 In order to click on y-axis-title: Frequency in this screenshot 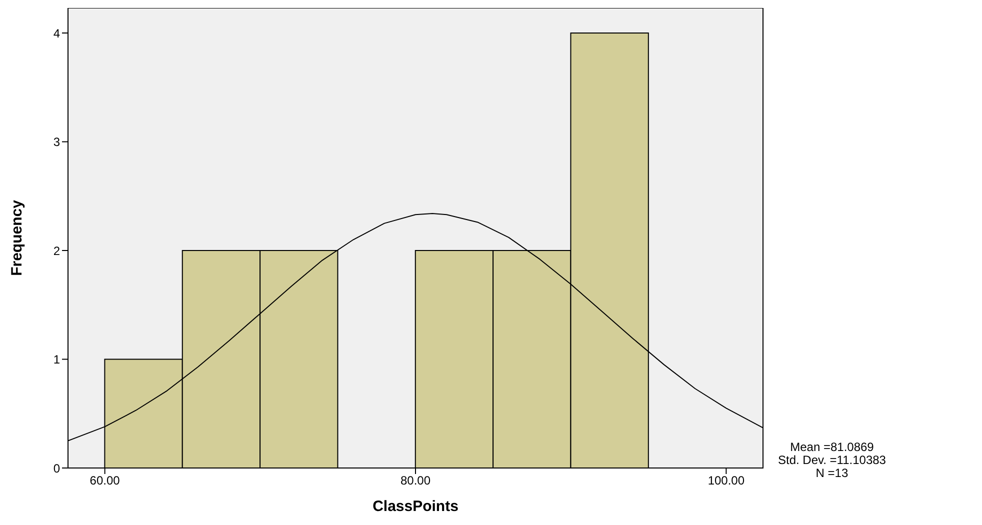, I will do `click(17, 237)`.